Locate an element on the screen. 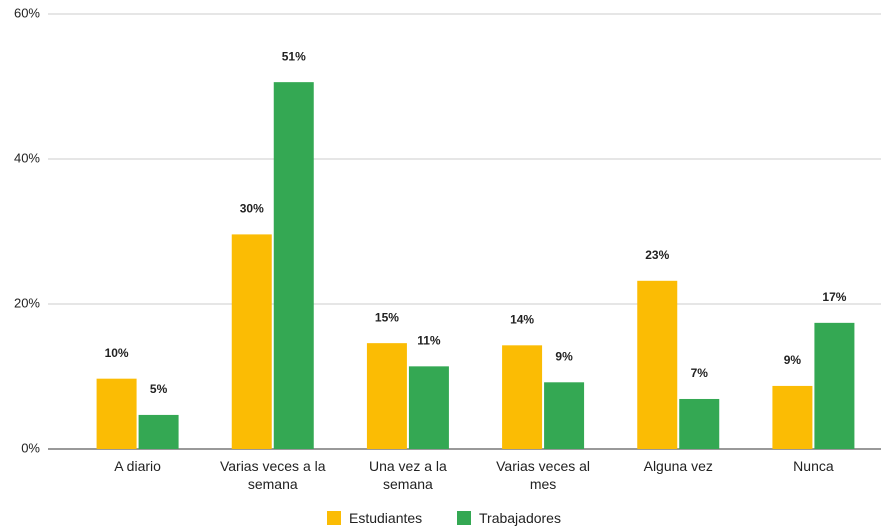 The width and height of the screenshot is (881, 530). legend-item: Estudiantes is located at coordinates (374, 518).